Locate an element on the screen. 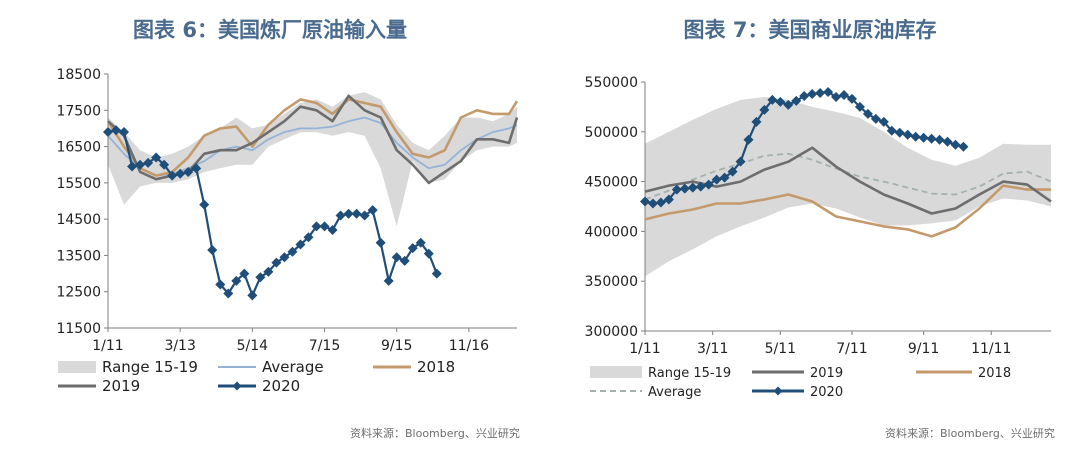  right-y-tick-label: 500000 is located at coordinates (611, 133).